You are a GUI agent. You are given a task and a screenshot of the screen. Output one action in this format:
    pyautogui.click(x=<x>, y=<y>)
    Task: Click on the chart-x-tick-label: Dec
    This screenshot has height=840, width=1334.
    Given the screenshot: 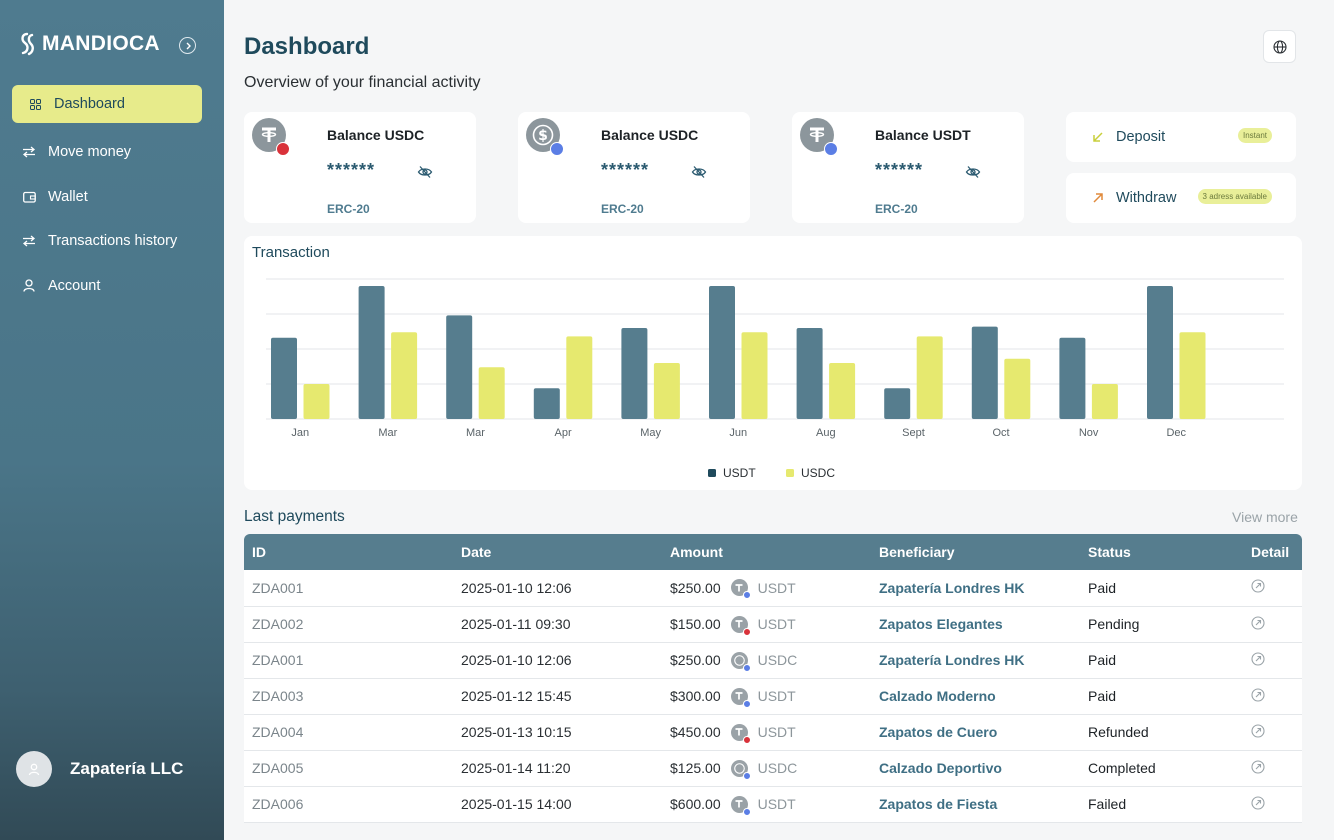 What is the action you would take?
    pyautogui.click(x=1176, y=433)
    